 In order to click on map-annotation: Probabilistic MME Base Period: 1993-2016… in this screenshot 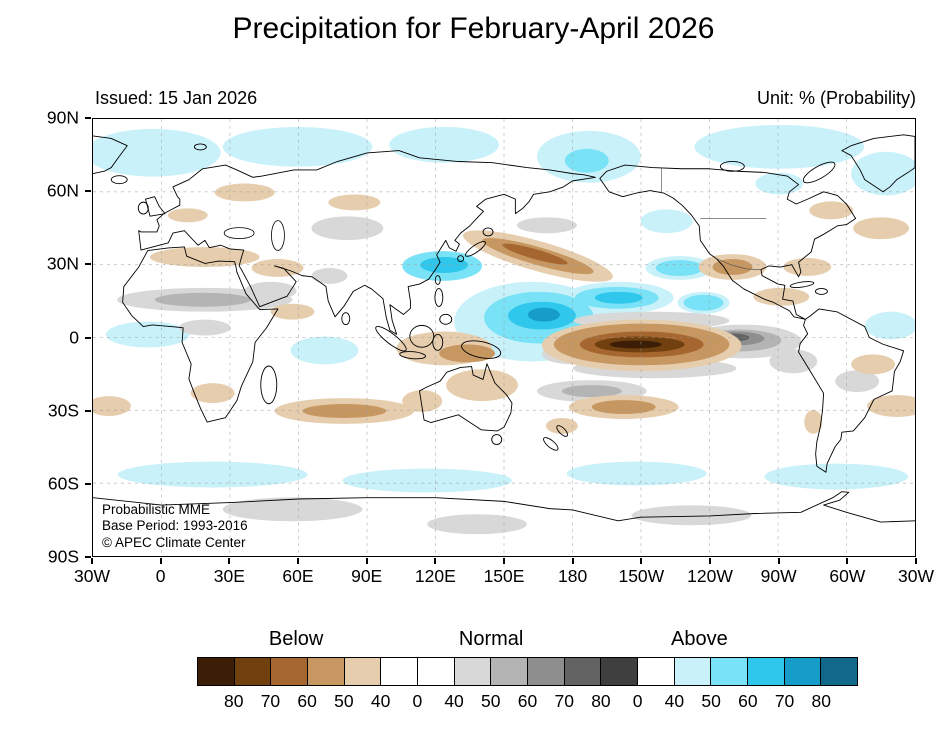, I will do `click(175, 527)`.